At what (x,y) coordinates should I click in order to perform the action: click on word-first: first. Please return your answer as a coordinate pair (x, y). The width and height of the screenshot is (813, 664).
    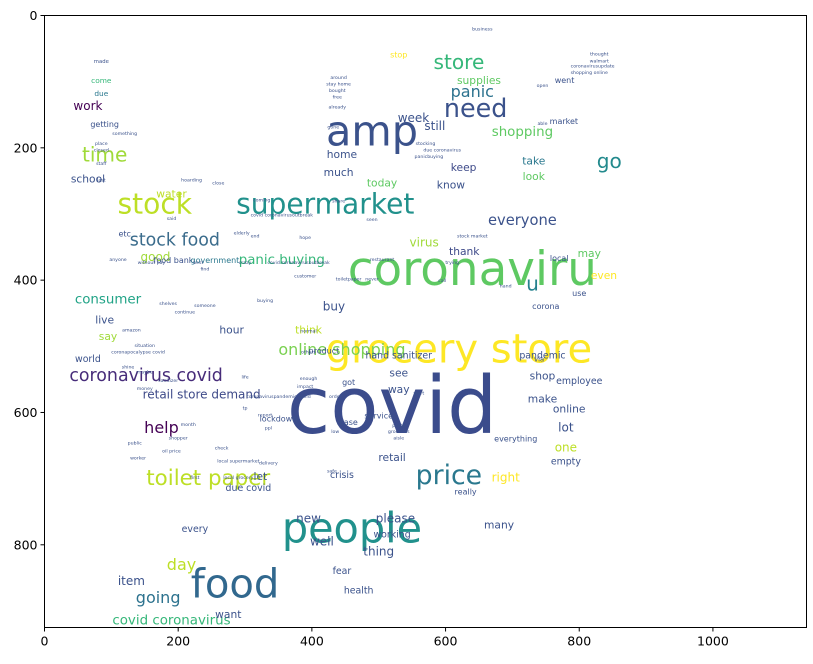
    Looking at the image, I should click on (194, 478).